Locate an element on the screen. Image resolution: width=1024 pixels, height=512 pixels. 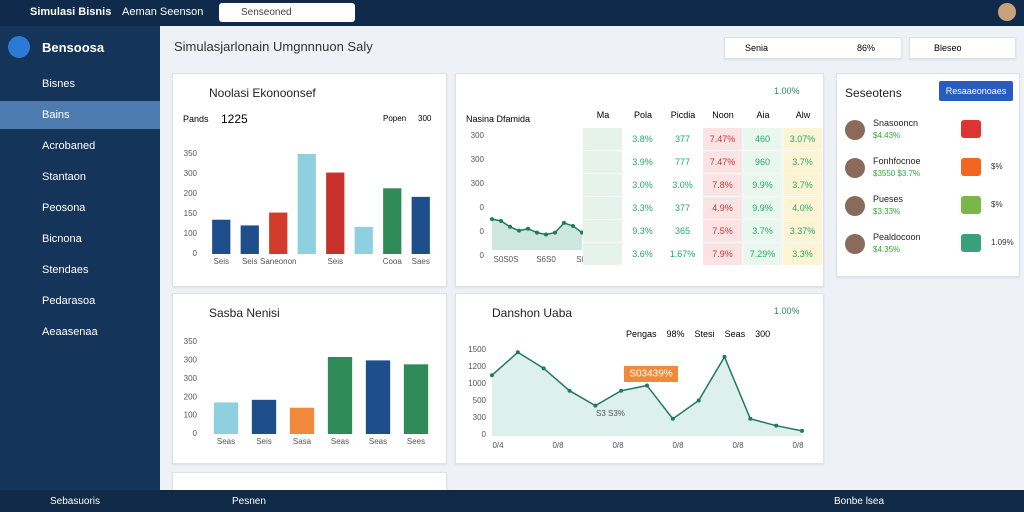
cell: 365 is located at coordinates (682, 231).